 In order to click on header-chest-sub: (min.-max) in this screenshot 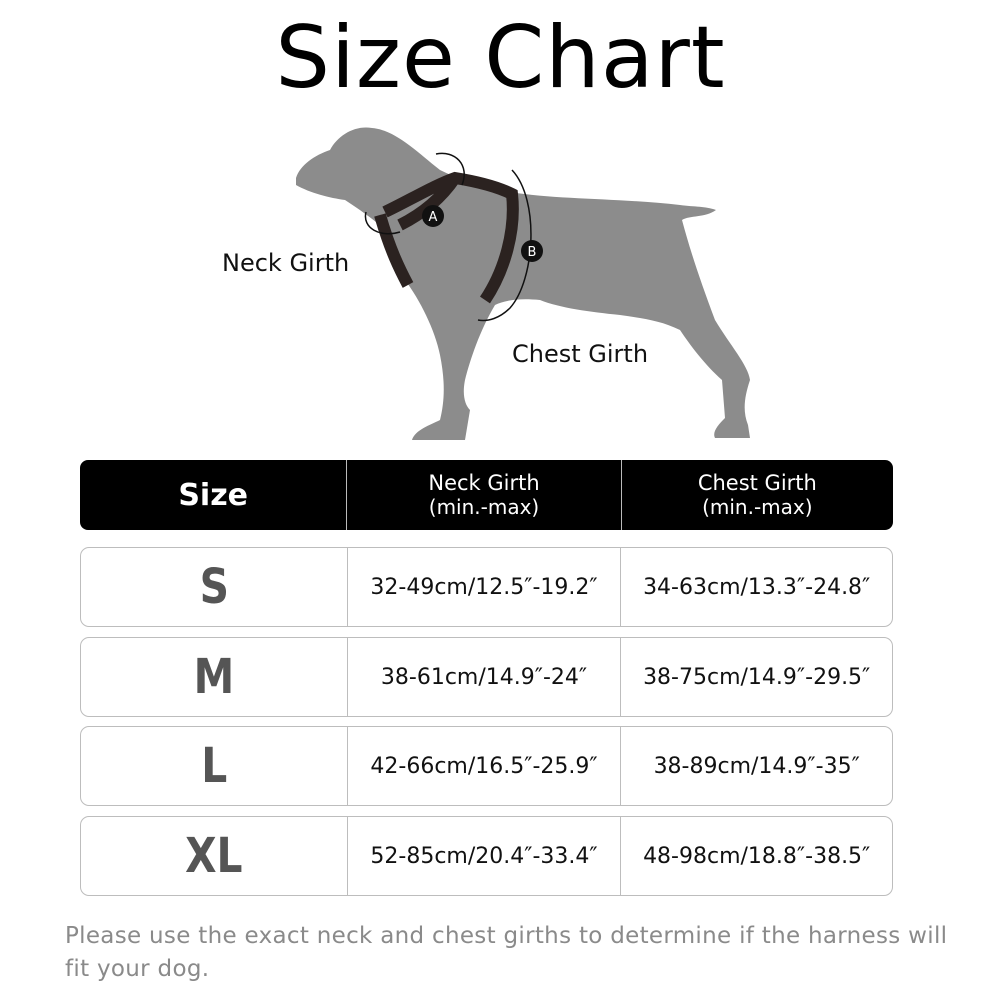, I will do `click(757, 507)`.